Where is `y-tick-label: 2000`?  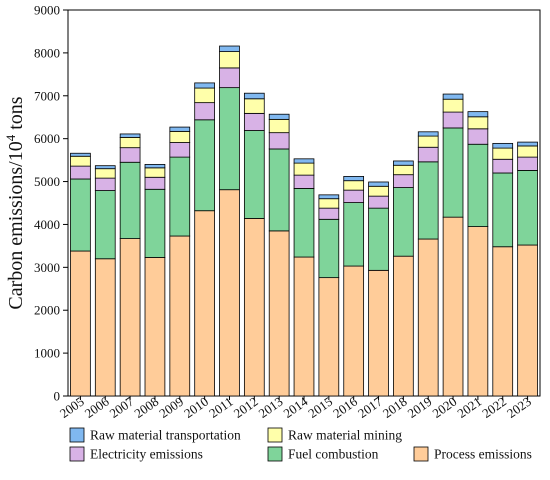
y-tick-label: 2000 is located at coordinates (47, 310).